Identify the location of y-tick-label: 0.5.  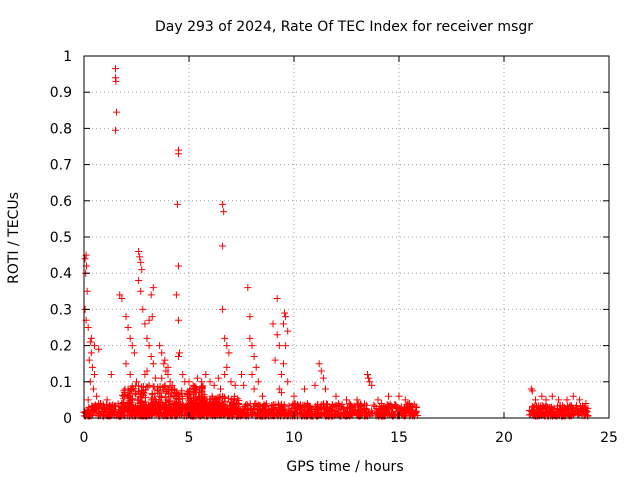
(61, 238).